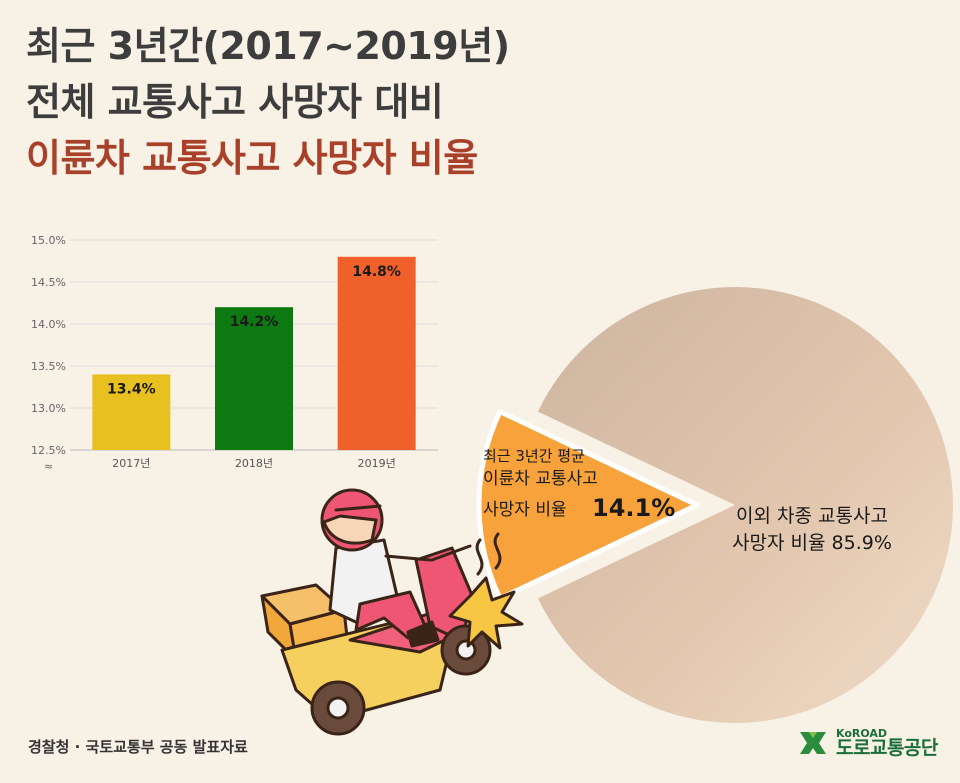 Image resolution: width=960 pixels, height=783 pixels. What do you see at coordinates (48, 345) in the screenshot?
I see `y-axis-ticks: 12.5% 13.0% 13.5% 14.0% 14.5% 15.0%` at bounding box center [48, 345].